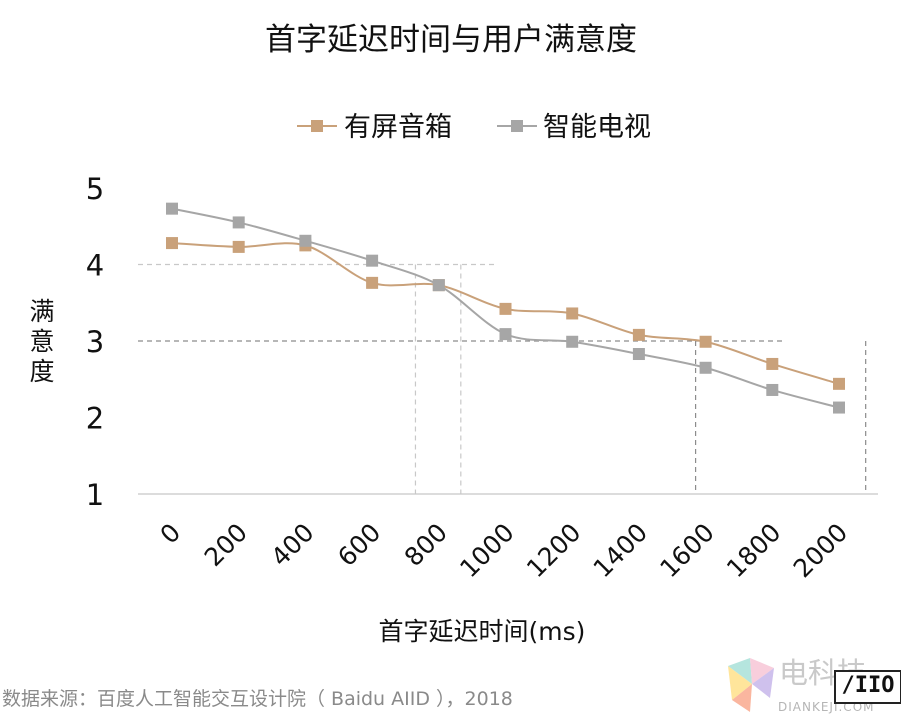  I want to click on watermark-logo: 电科技 DIANKEJI.COM /IIO, so click(811, 684).